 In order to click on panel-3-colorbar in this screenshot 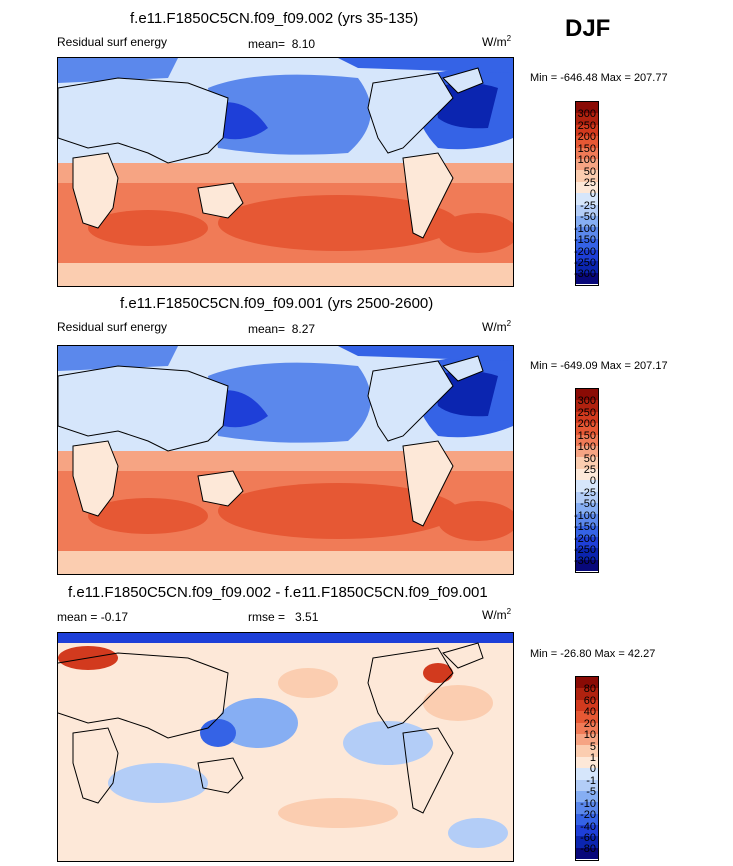, I will do `click(587, 768)`.